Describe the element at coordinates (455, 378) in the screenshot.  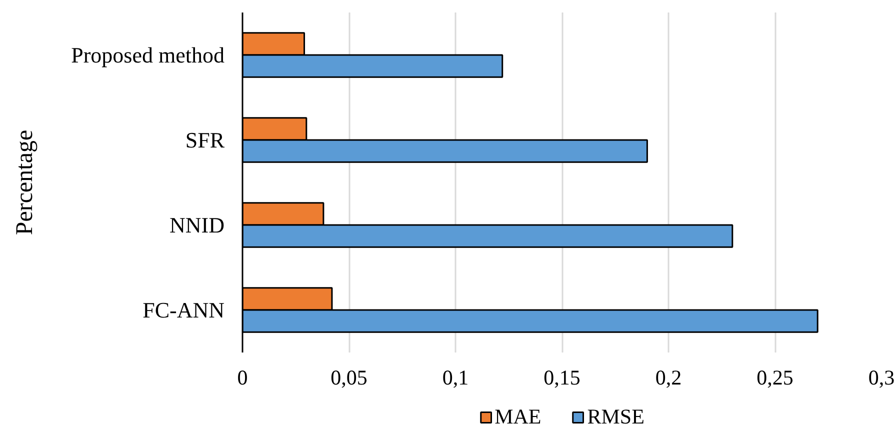
I see `x-tick-label: 0,1` at that location.